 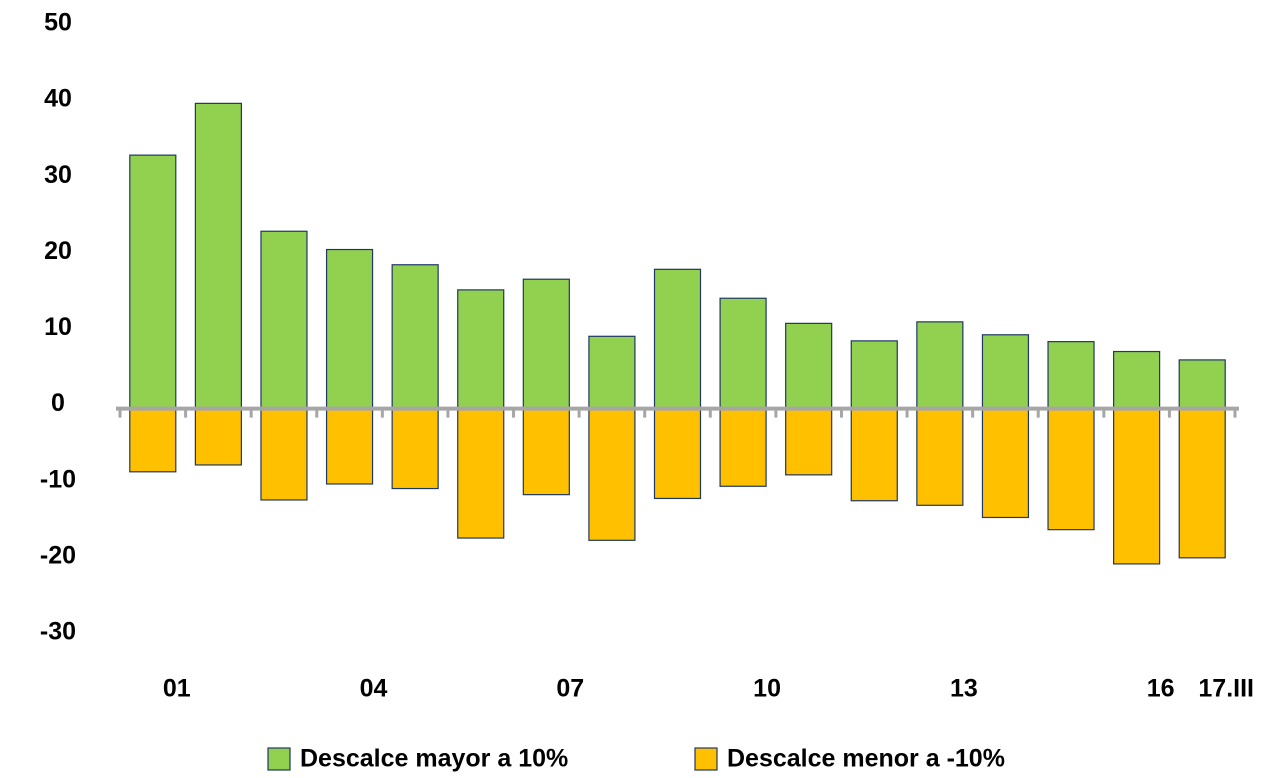 What do you see at coordinates (570, 689) in the screenshot?
I see `x-tick-label: 07` at bounding box center [570, 689].